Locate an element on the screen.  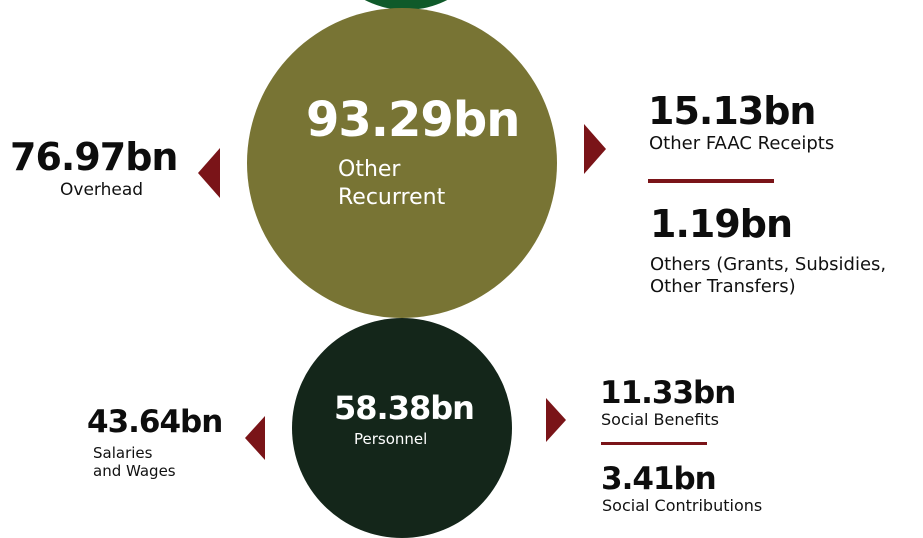
social-contributions-label: Social Contributions is located at coordinates (682, 505).